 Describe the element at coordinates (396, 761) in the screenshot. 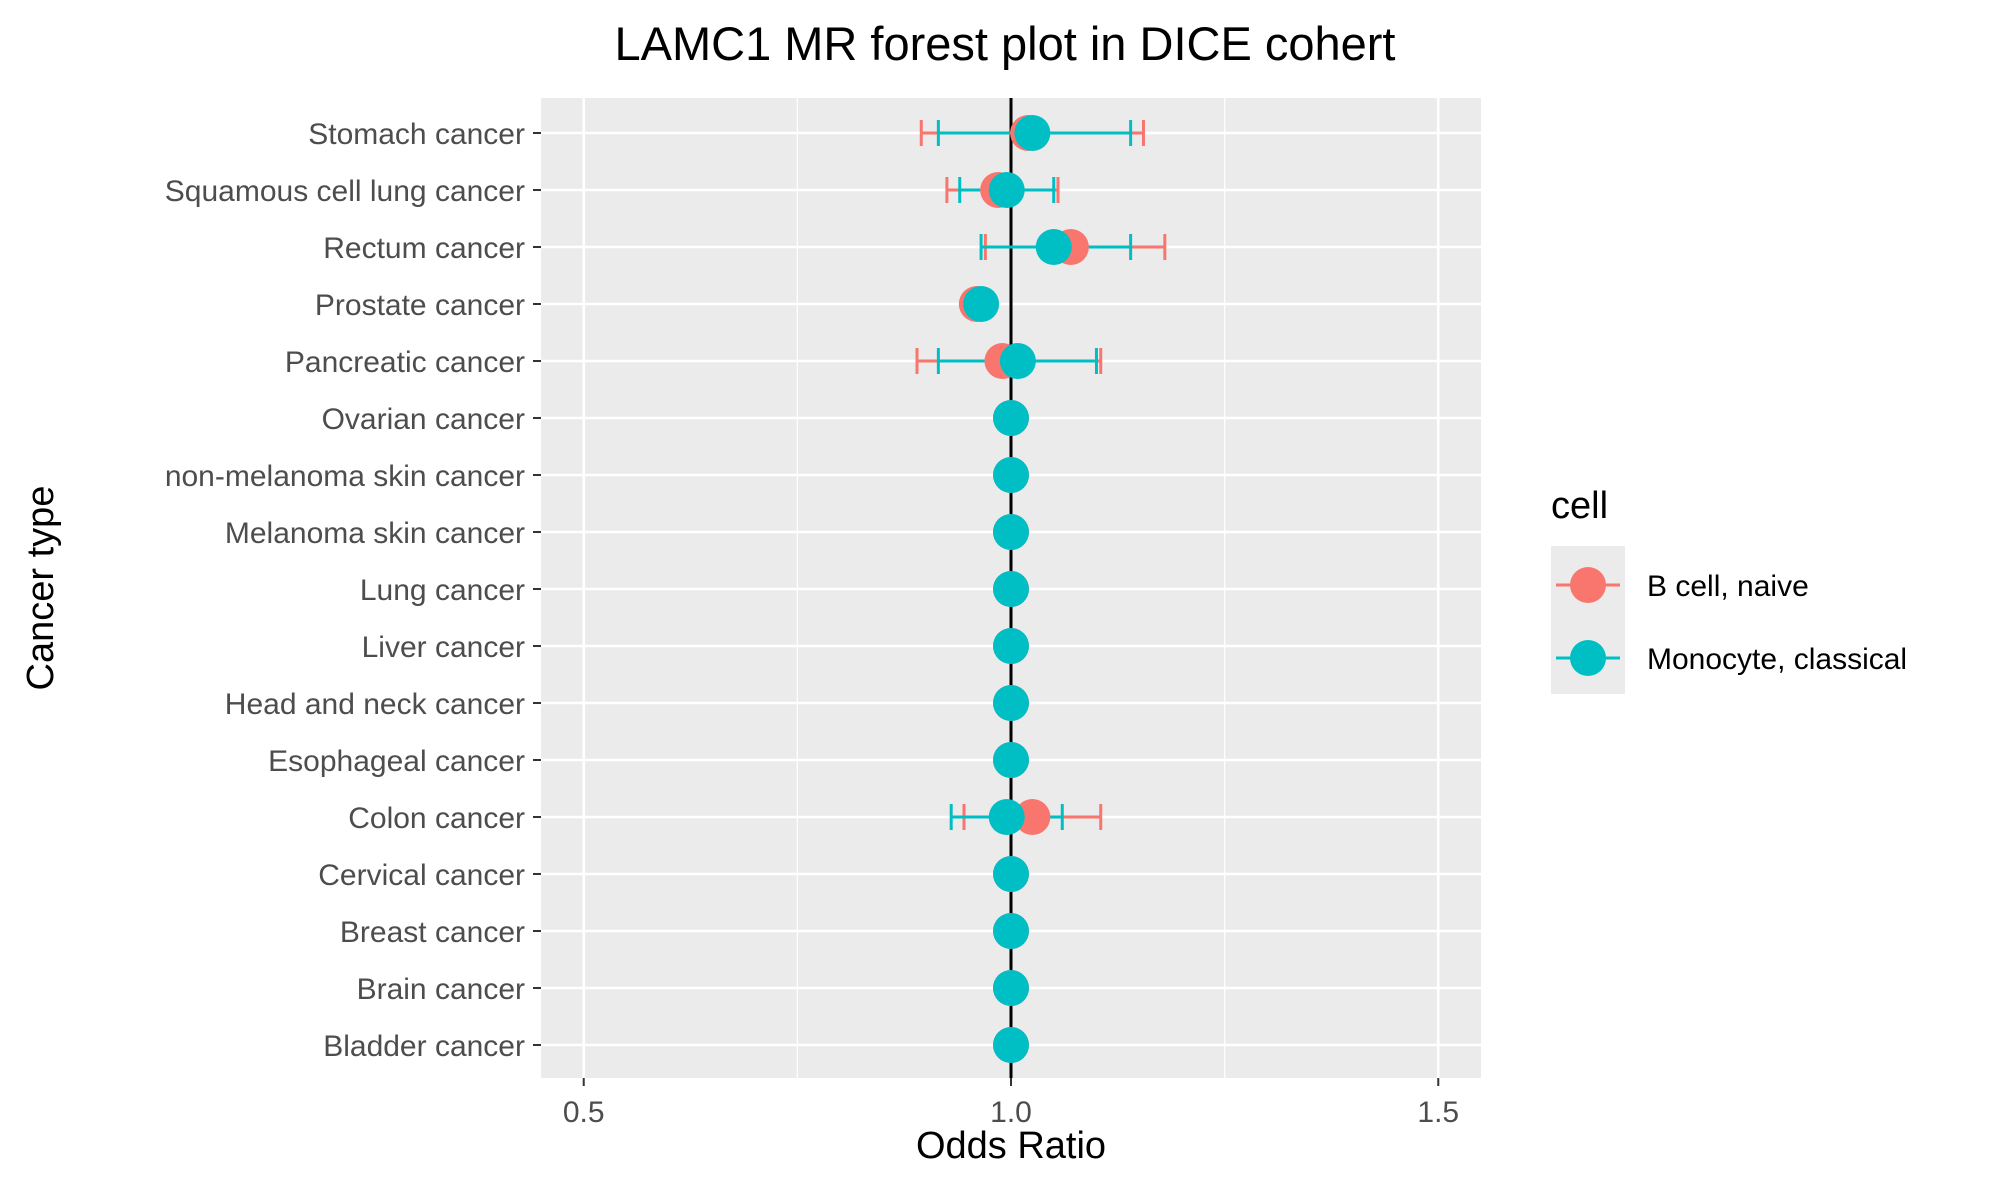

I see `y-tick-label: Esophageal cancer` at that location.